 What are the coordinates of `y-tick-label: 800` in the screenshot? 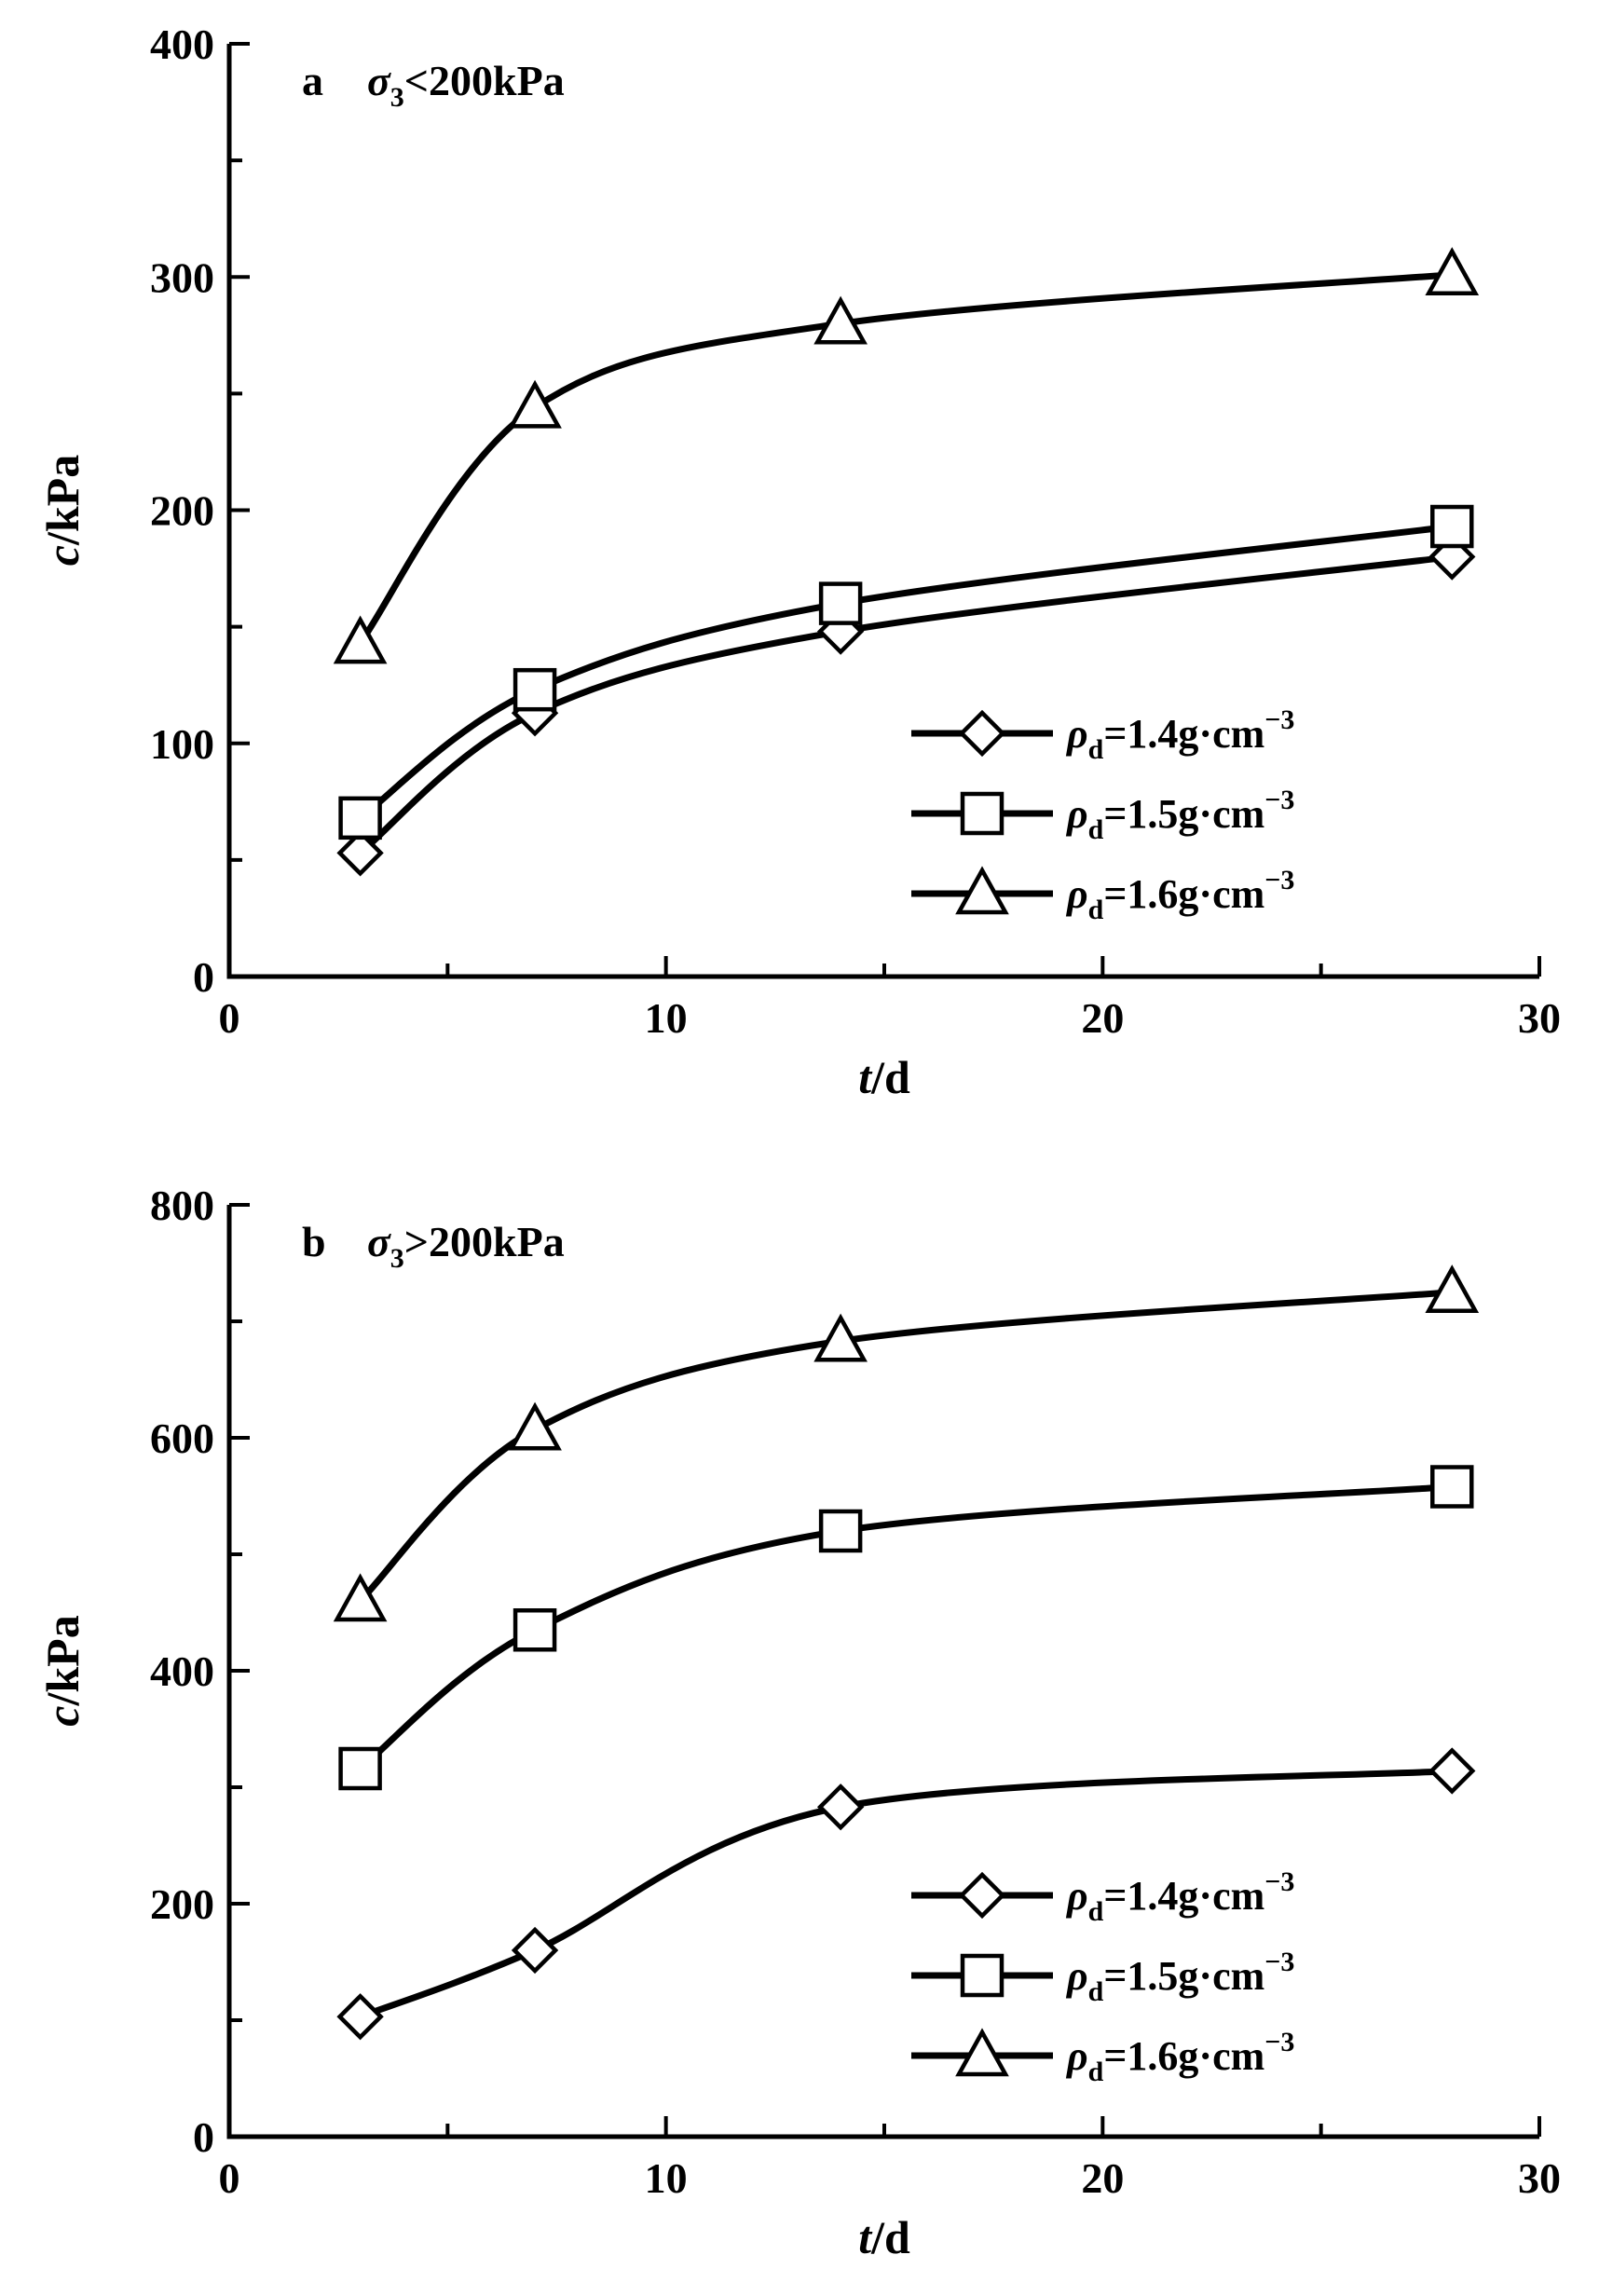 It's located at (182, 1205).